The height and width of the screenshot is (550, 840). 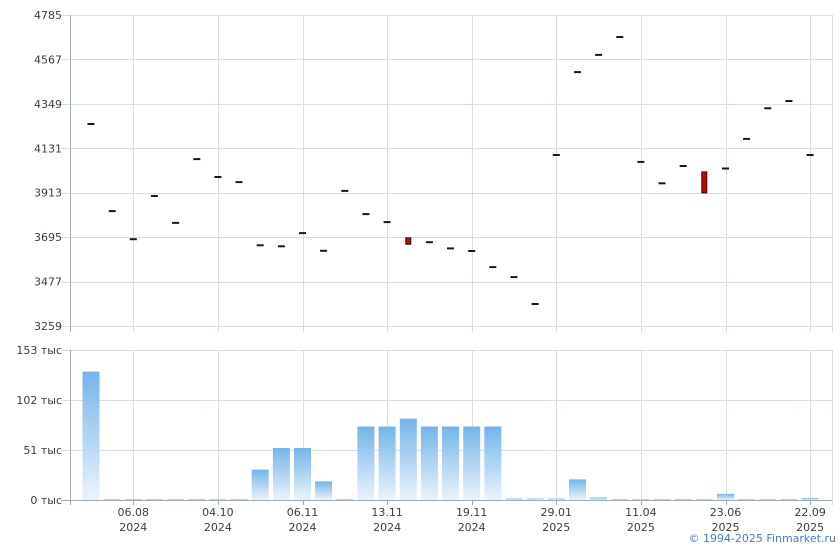 I want to click on volume-y-axis-label: 0 тыс, so click(x=46, y=500).